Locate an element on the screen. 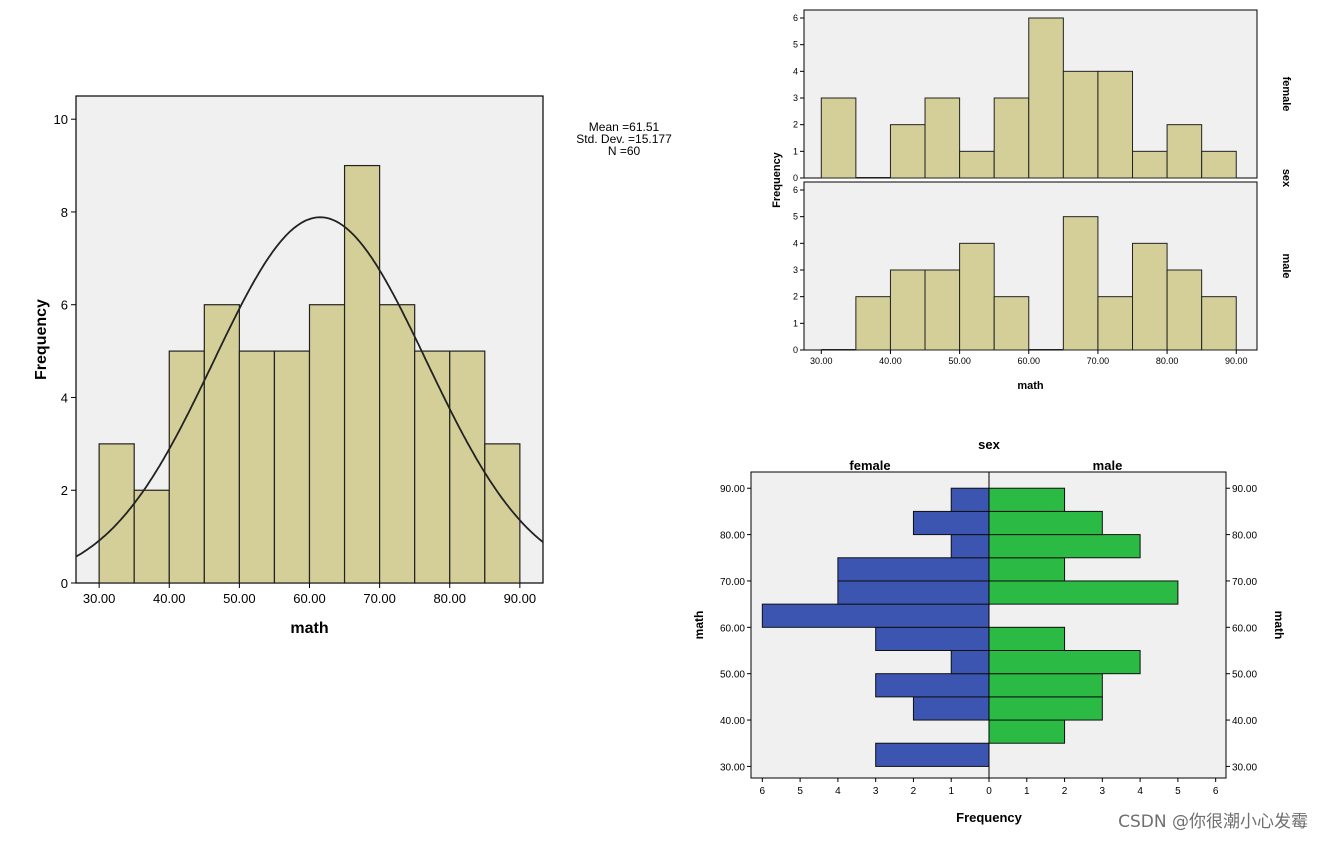  x-tick-label: 80.00 is located at coordinates (1167, 361).